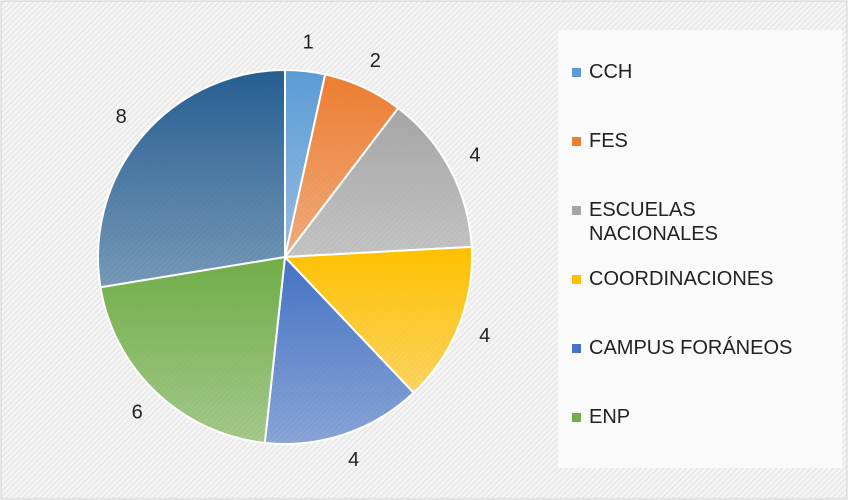 This screenshot has width=848, height=500. Describe the element at coordinates (121, 117) in the screenshot. I see `data-label: 8` at that location.